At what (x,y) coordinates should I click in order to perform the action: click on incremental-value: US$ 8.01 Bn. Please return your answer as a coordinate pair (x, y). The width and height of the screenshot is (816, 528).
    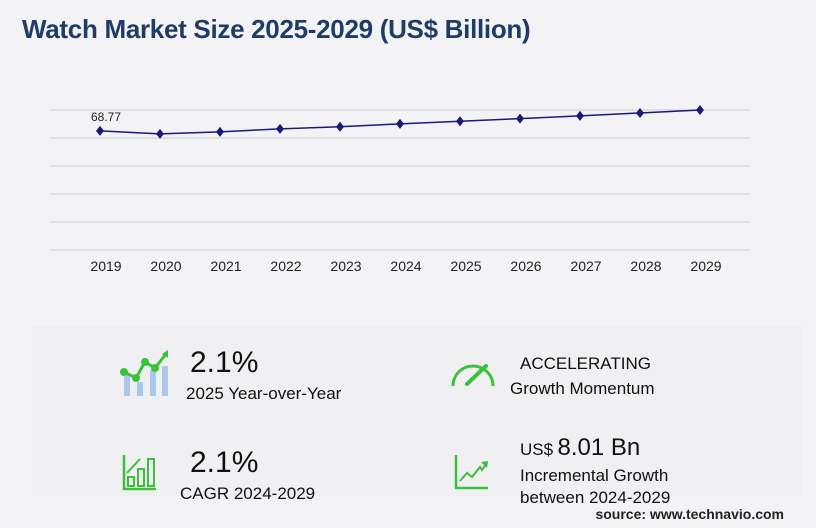
    Looking at the image, I should click on (580, 448).